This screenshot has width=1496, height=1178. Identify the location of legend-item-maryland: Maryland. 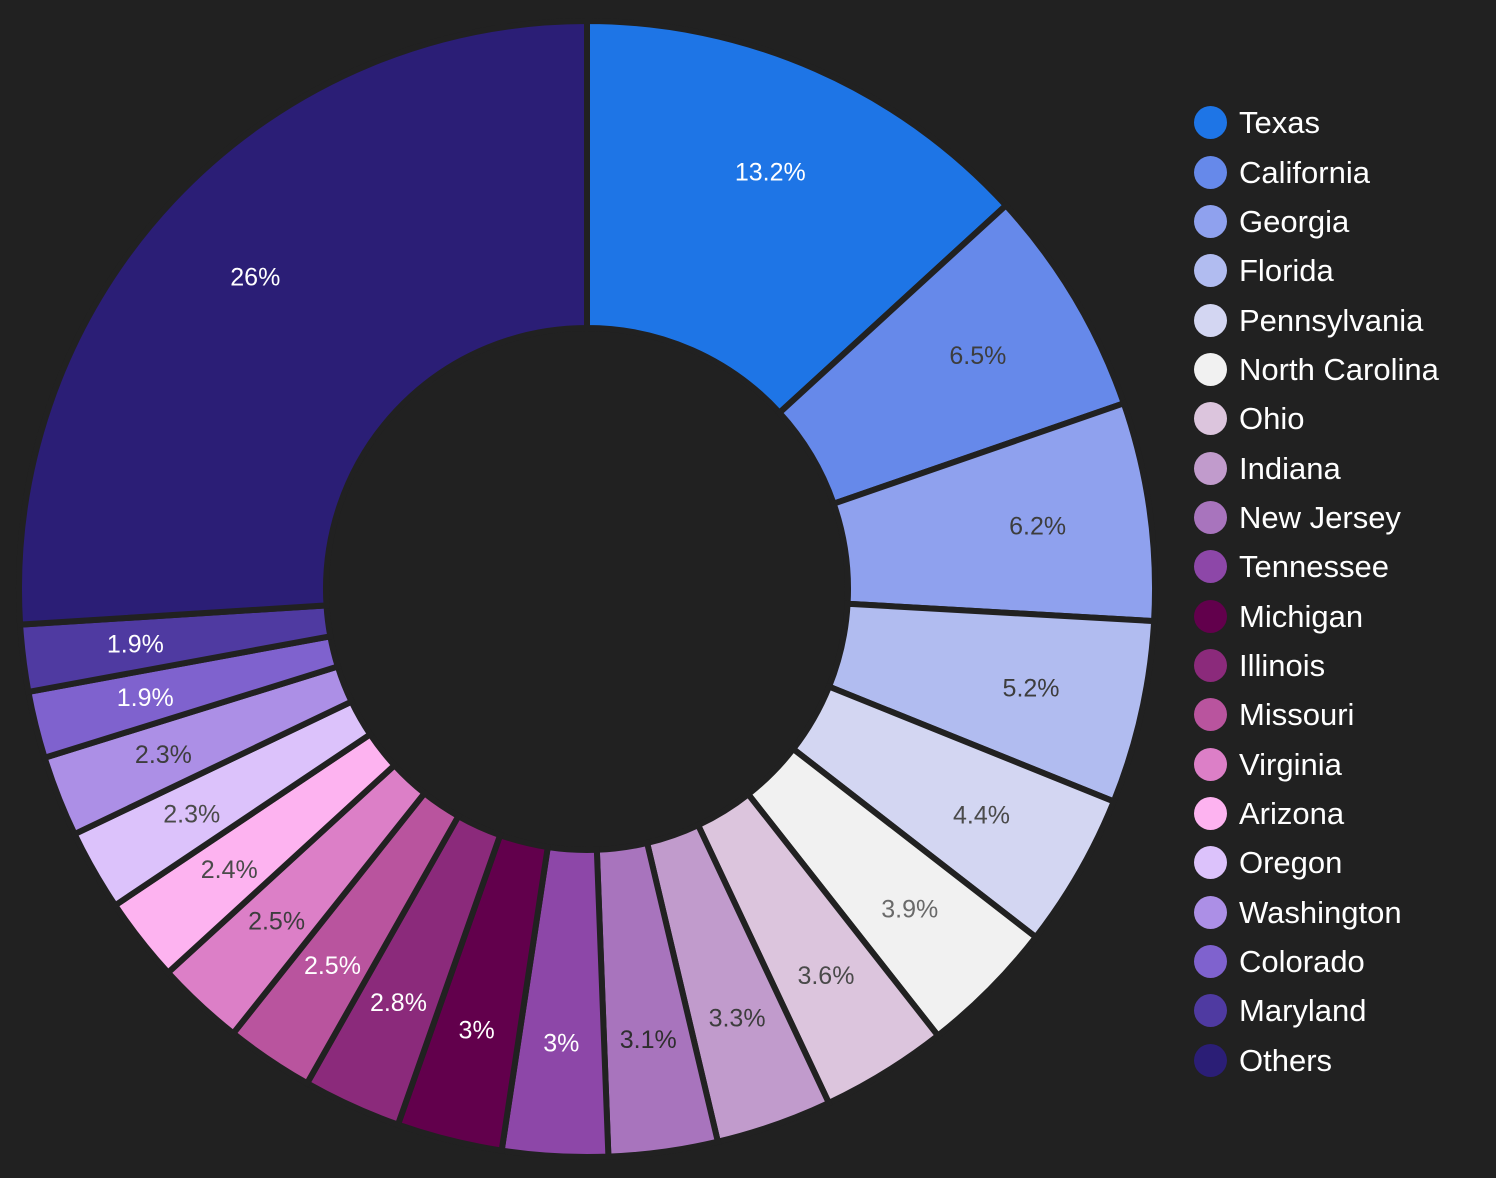
(1339, 1010).